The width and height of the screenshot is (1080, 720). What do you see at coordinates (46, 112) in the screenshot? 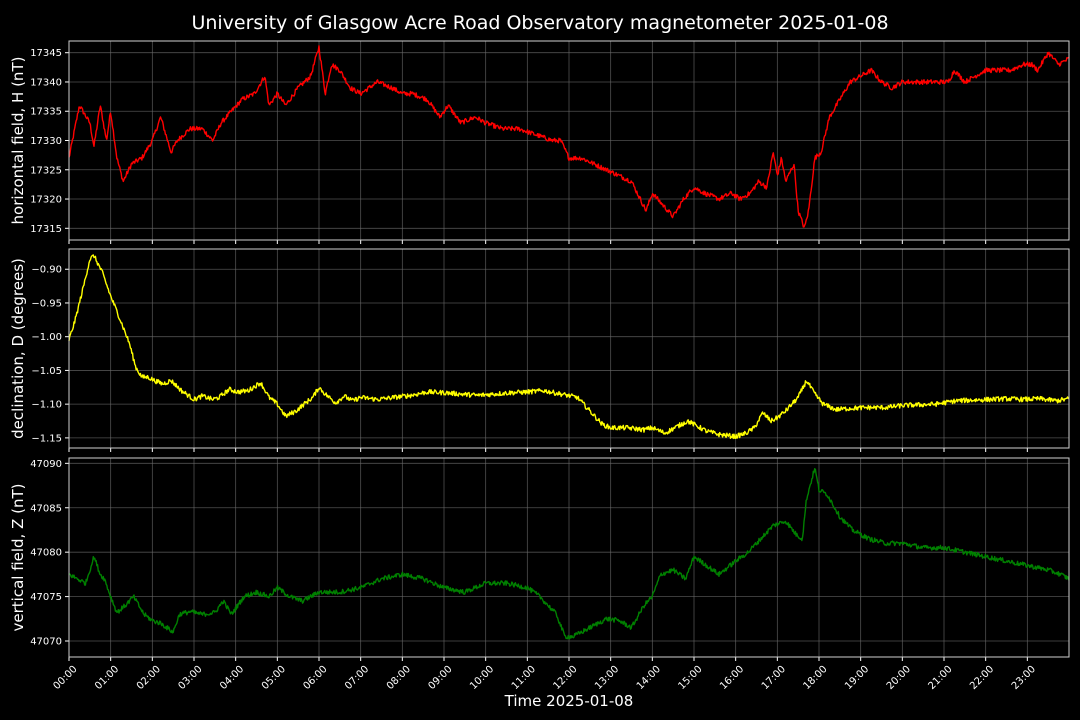
I see `y-tick-label: 17335` at bounding box center [46, 112].